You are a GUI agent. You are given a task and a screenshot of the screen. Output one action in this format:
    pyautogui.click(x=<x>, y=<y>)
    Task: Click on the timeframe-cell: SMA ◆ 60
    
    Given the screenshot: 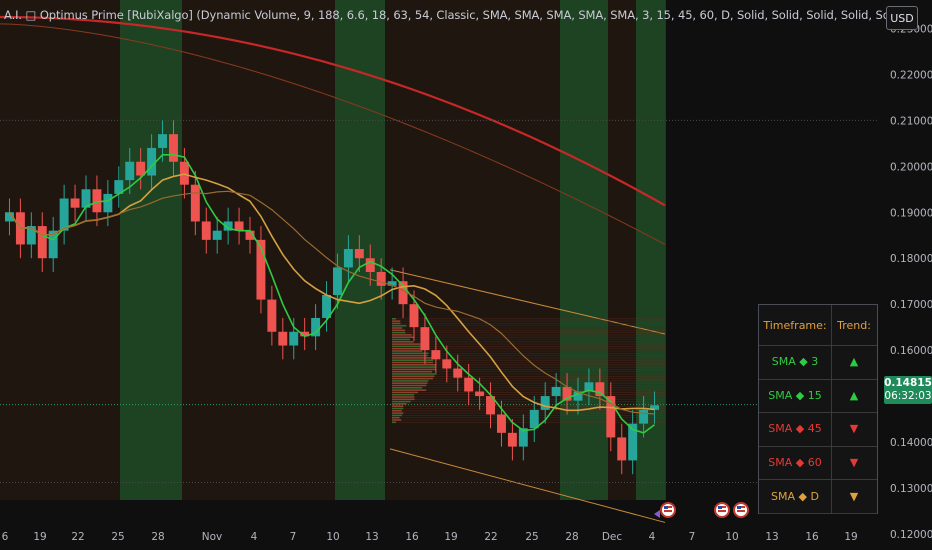 What is the action you would take?
    pyautogui.click(x=795, y=463)
    